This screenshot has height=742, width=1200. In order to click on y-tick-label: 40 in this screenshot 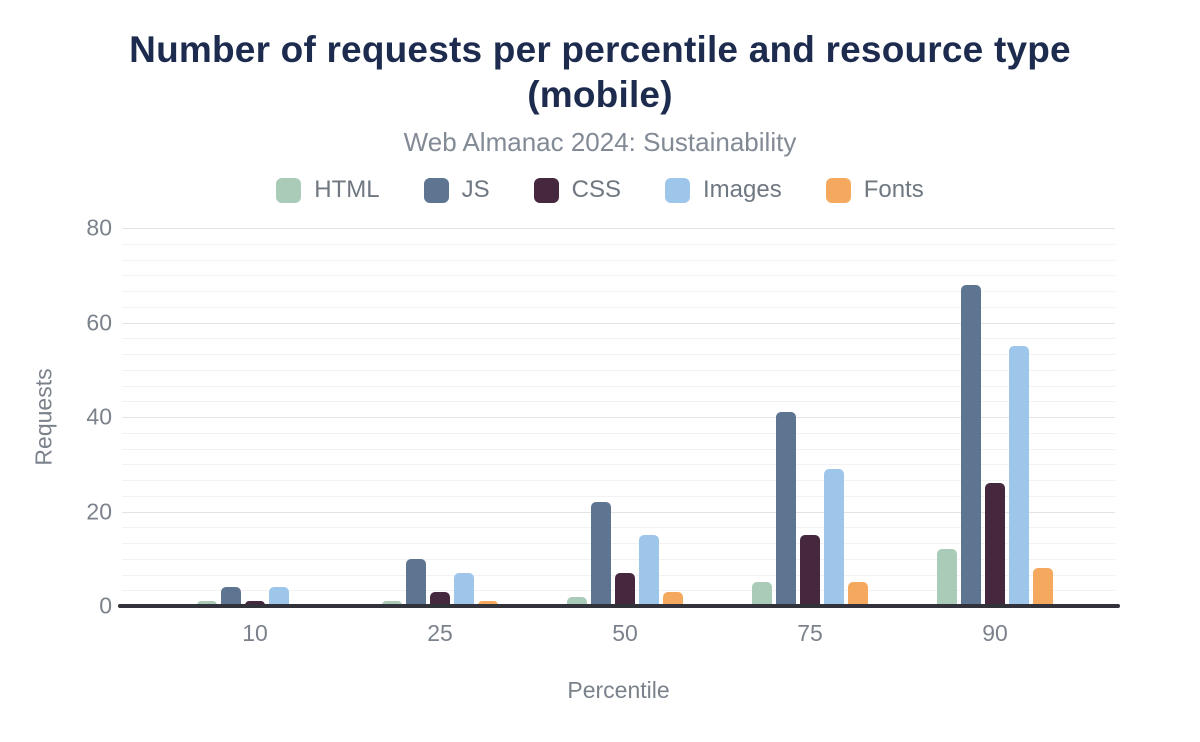, I will do `click(99, 416)`.